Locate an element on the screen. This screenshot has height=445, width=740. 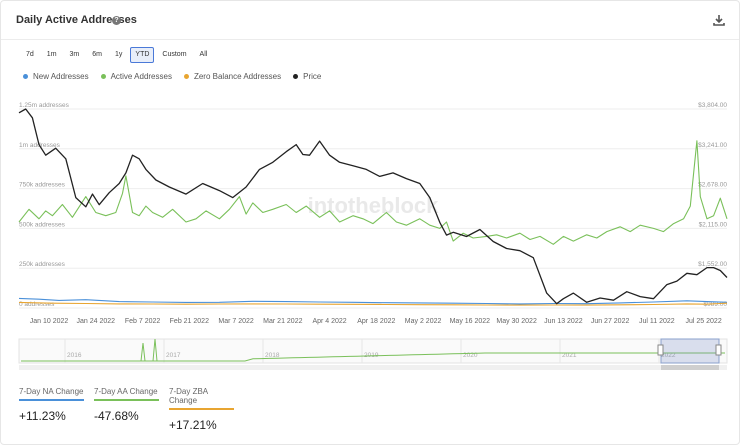
navigator-series-line is located at coordinates (373, 357).